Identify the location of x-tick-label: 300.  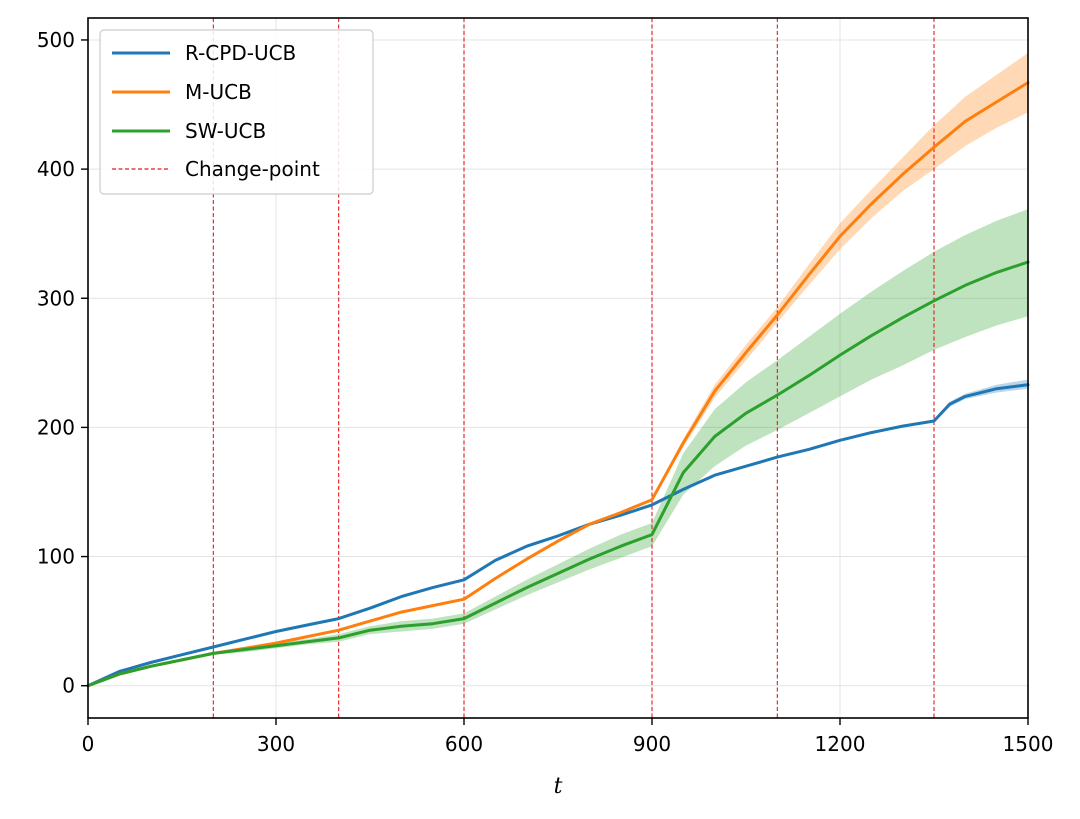
(276, 744).